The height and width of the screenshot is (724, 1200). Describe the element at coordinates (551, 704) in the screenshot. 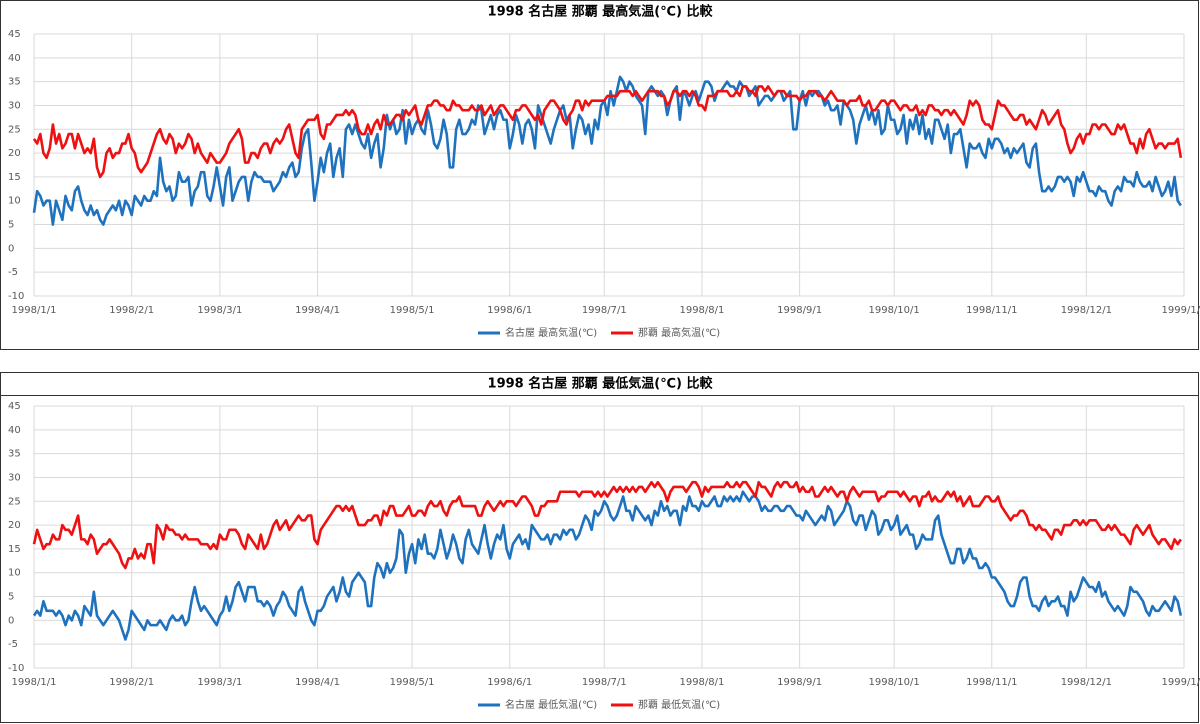

I see `legend-label: 名古屋 最低気温(℃)` at that location.